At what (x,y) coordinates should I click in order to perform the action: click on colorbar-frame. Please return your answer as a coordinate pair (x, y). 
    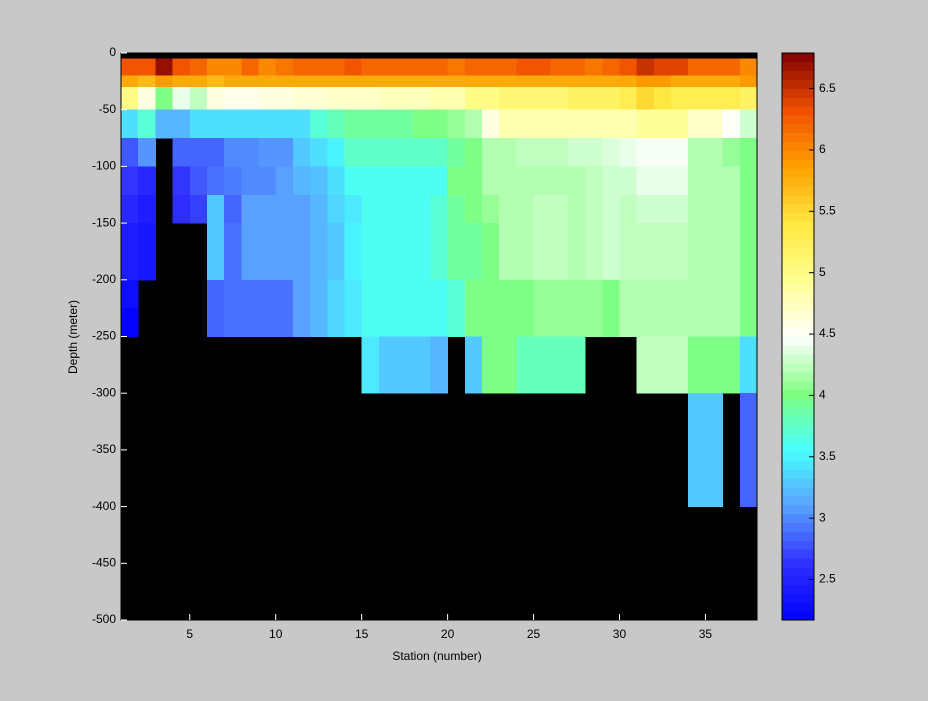
    Looking at the image, I should click on (798, 336).